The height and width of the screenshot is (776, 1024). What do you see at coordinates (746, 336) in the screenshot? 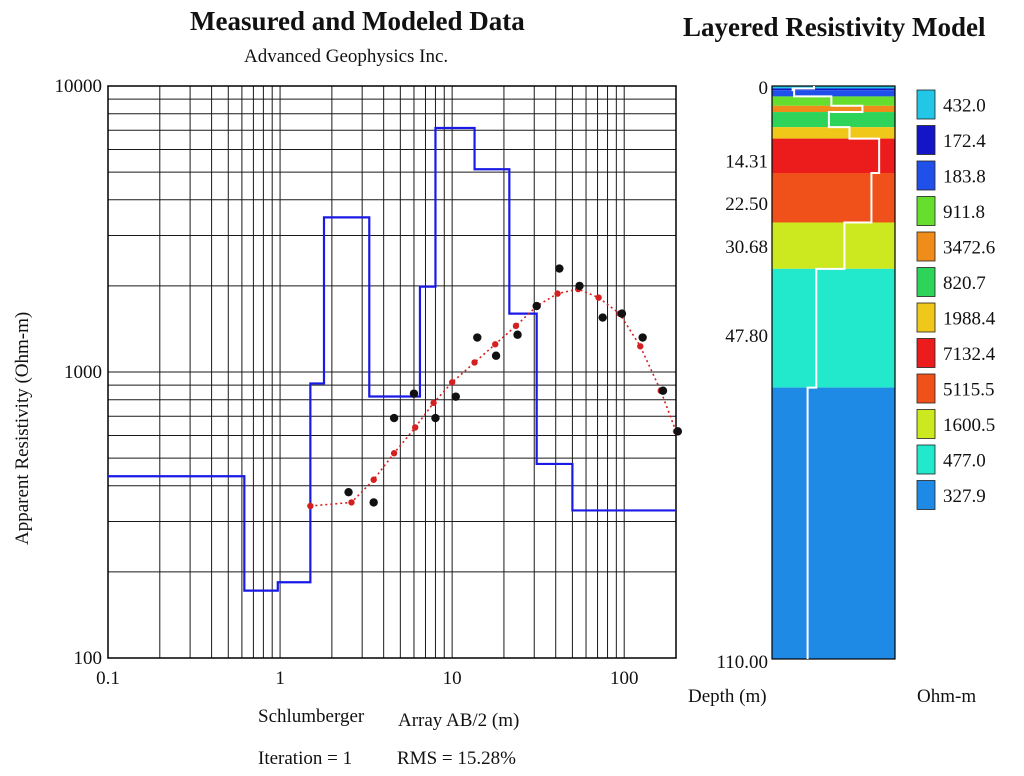
I see `depth-tick-label: 47.80` at bounding box center [746, 336].